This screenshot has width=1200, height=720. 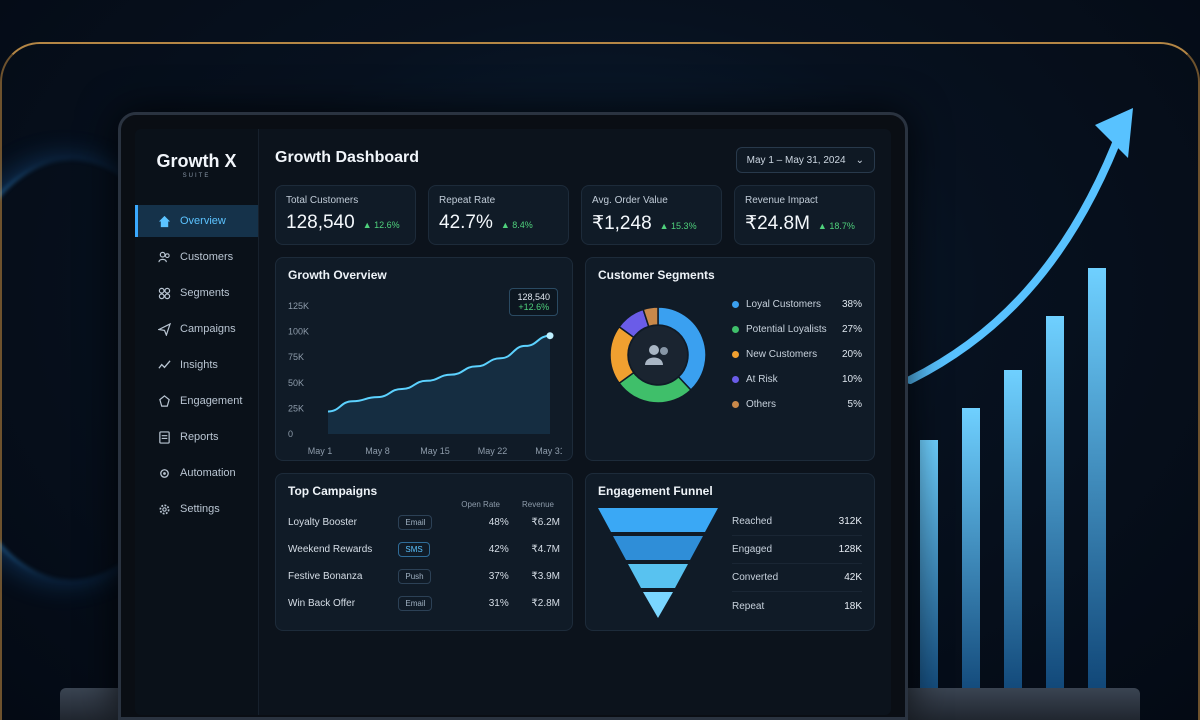 What do you see at coordinates (298, 306) in the screenshot?
I see `y-tick-label: 125K` at bounding box center [298, 306].